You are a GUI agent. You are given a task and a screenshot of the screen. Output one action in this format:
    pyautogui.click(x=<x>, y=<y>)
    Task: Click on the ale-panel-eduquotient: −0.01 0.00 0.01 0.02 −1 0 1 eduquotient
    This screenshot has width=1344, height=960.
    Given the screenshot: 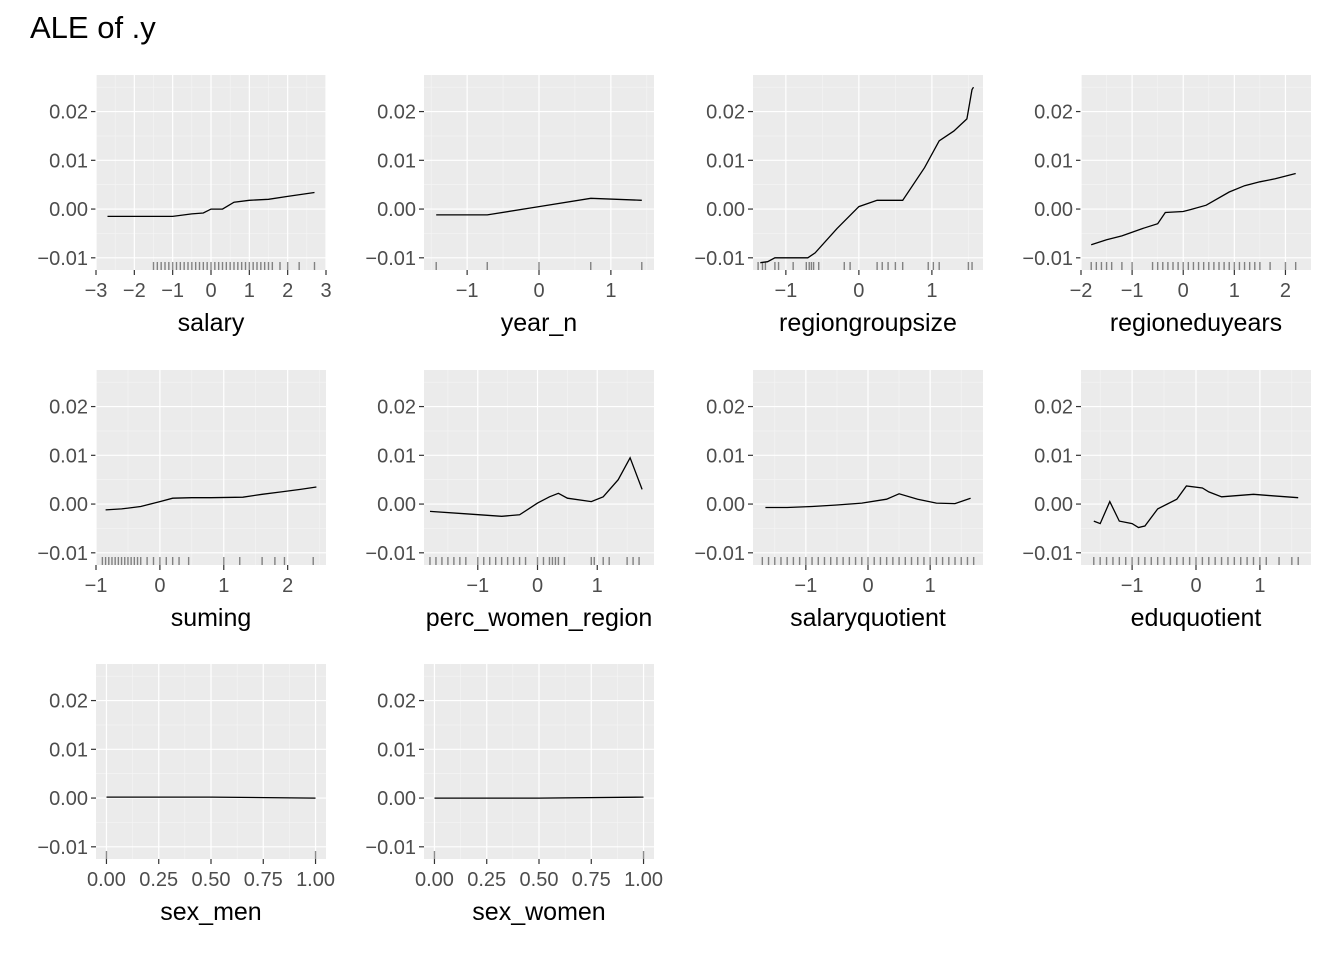 What is the action you would take?
    pyautogui.click(x=1166, y=501)
    